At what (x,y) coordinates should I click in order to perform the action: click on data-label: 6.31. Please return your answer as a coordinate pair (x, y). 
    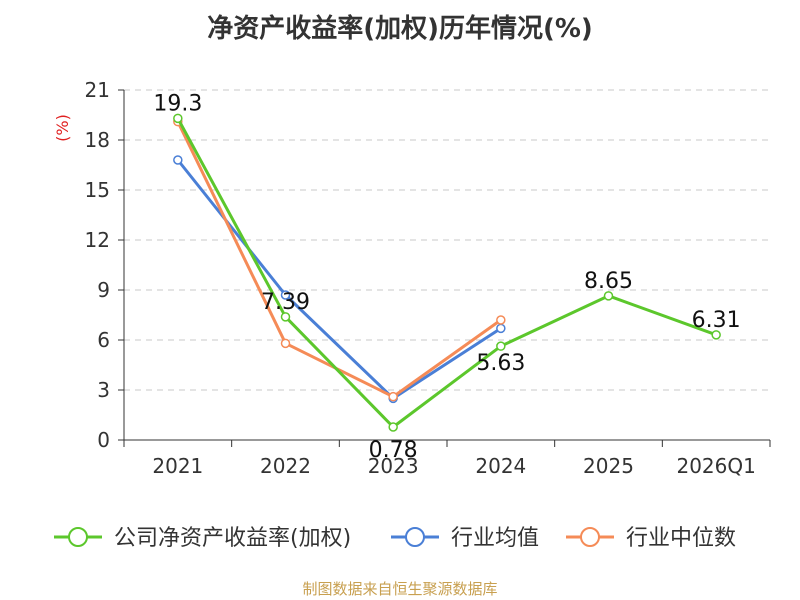
    Looking at the image, I should click on (716, 320).